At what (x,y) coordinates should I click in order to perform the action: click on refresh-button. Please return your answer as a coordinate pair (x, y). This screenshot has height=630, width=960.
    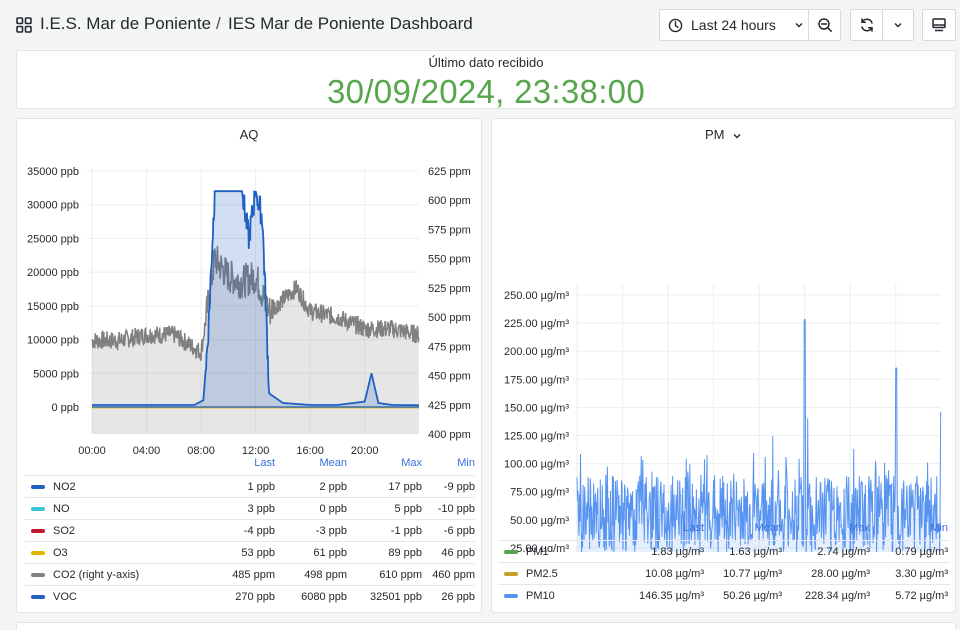
    Looking at the image, I should click on (866, 25).